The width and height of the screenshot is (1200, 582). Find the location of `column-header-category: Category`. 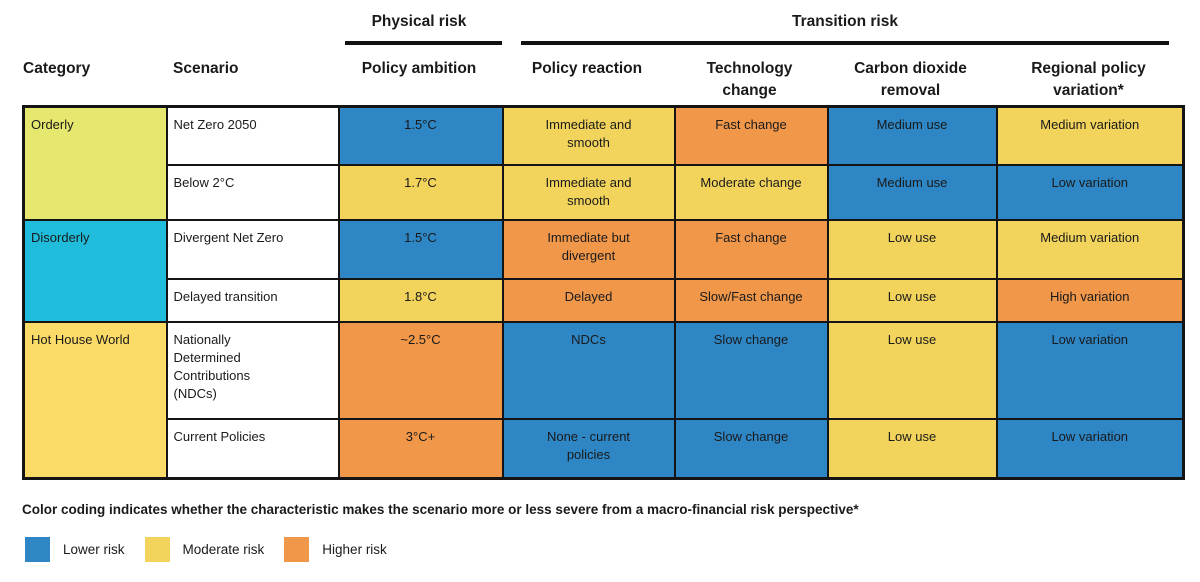

column-header-category: Category is located at coordinates (57, 68).